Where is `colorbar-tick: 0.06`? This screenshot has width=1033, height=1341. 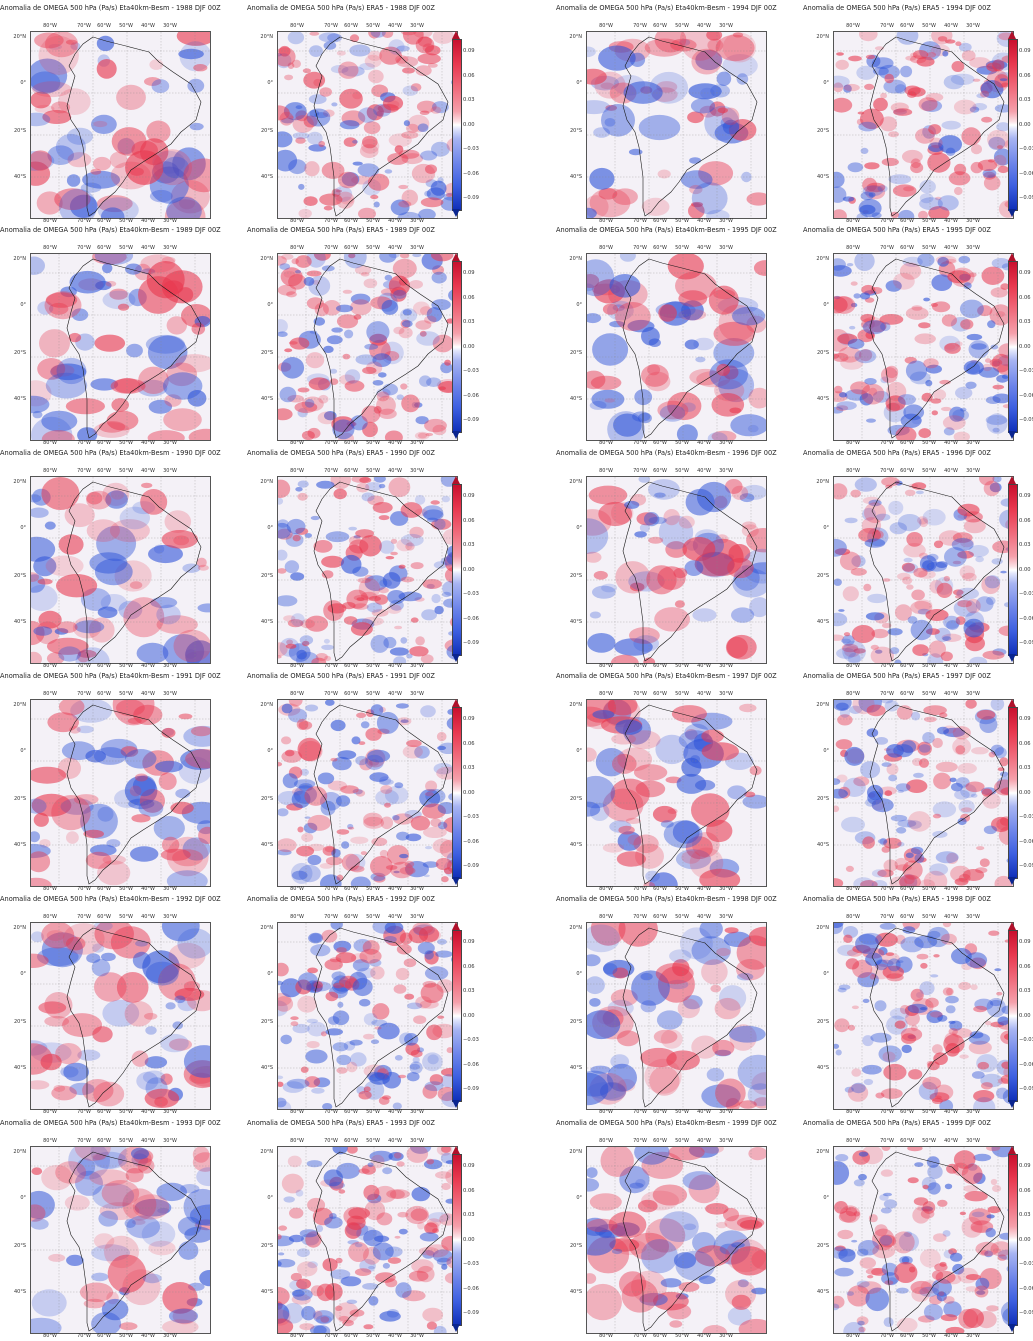 colorbar-tick: 0.06 is located at coordinates (469, 75).